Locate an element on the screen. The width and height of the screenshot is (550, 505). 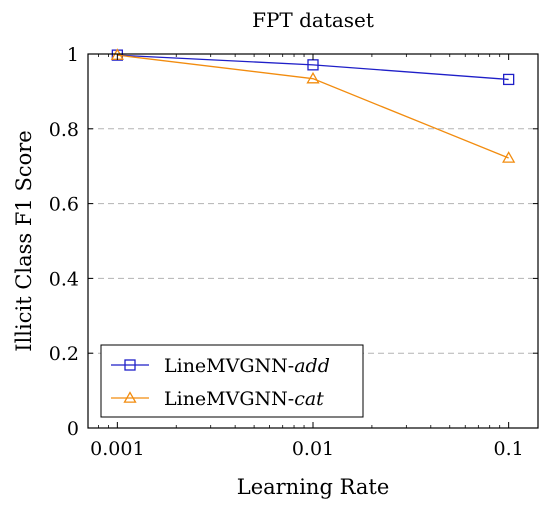
legend-item-cat: LineMVGNN-cat is located at coordinates (217, 399).